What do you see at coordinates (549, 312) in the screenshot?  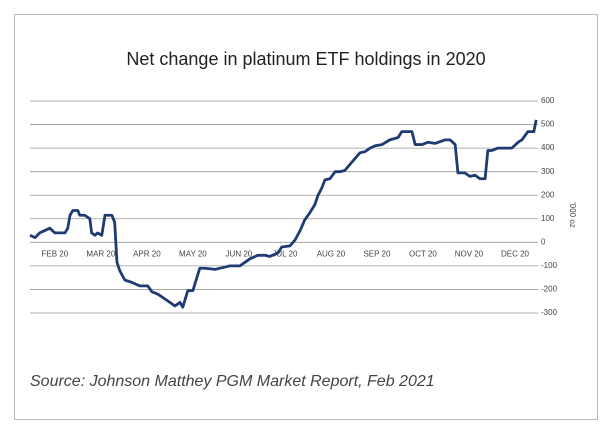 I see `y-tick-label: -300` at bounding box center [549, 312].